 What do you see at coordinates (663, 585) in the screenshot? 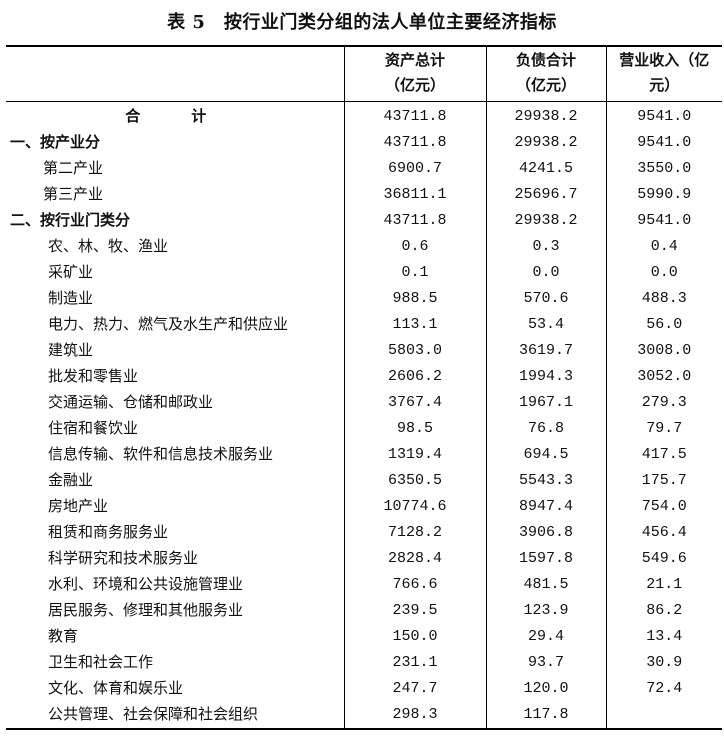
I see `cell-operating-revenue: 21.1` at bounding box center [663, 585].